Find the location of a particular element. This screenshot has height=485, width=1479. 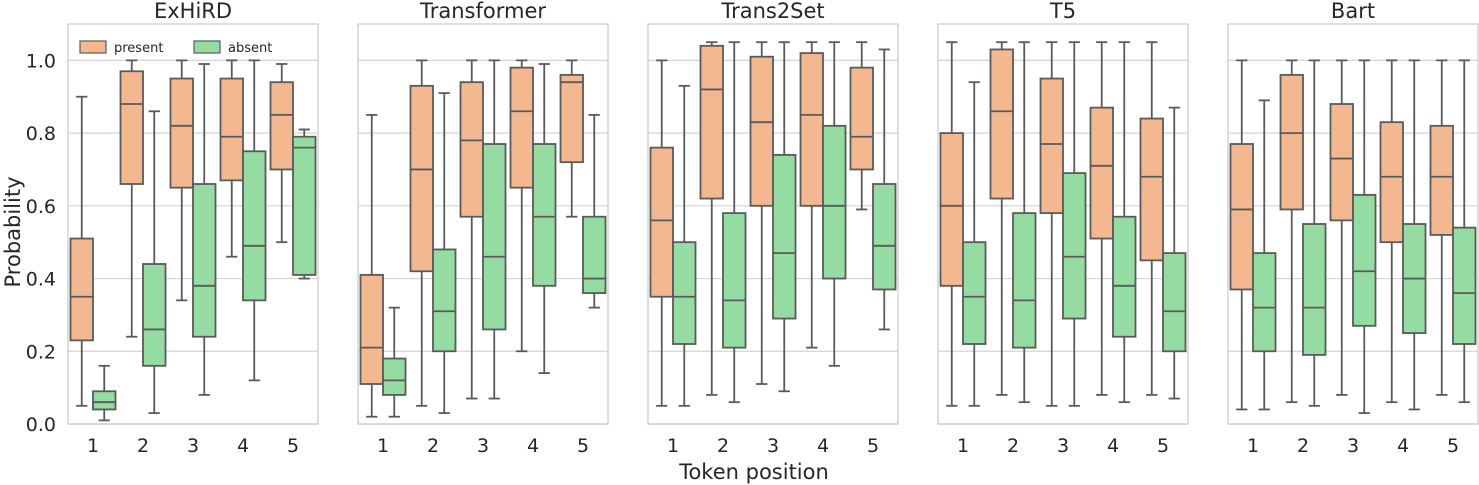

legend-swatch-absent is located at coordinates (207, 47).